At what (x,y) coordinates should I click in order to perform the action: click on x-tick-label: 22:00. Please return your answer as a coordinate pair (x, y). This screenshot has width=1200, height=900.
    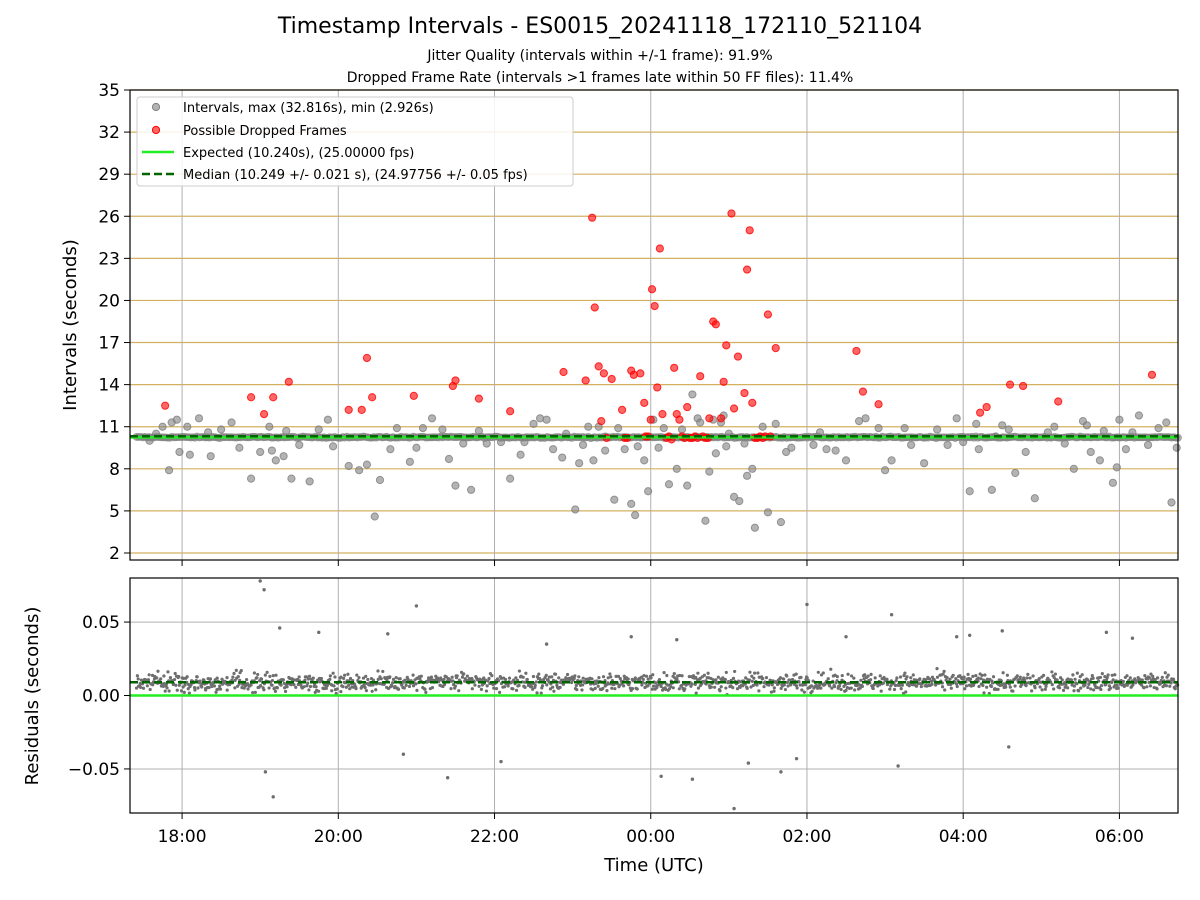
    Looking at the image, I should click on (494, 837).